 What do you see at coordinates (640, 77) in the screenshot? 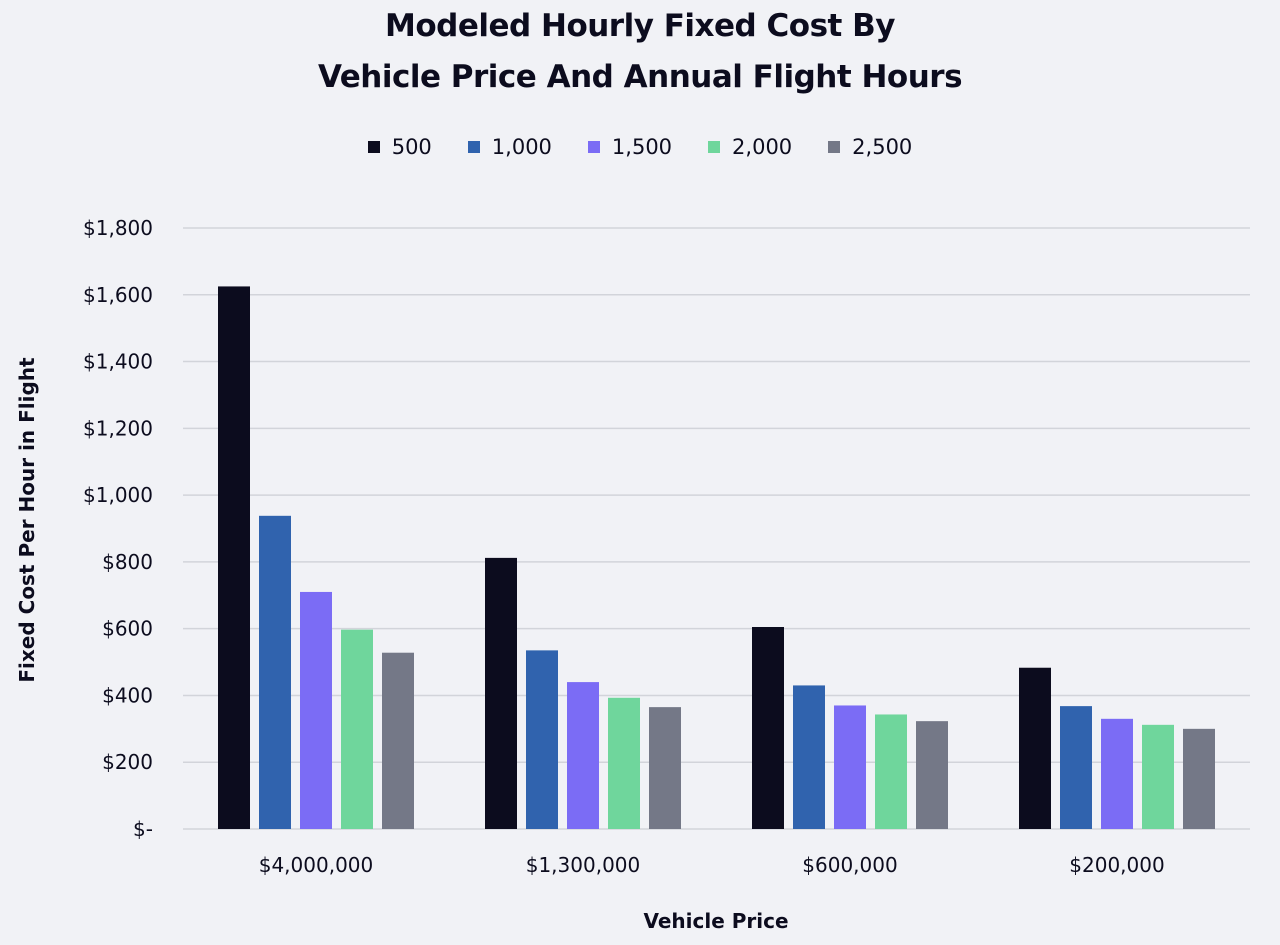
I see `chart-subtitle: Vehicle Price And Annual Flight Hours` at bounding box center [640, 77].